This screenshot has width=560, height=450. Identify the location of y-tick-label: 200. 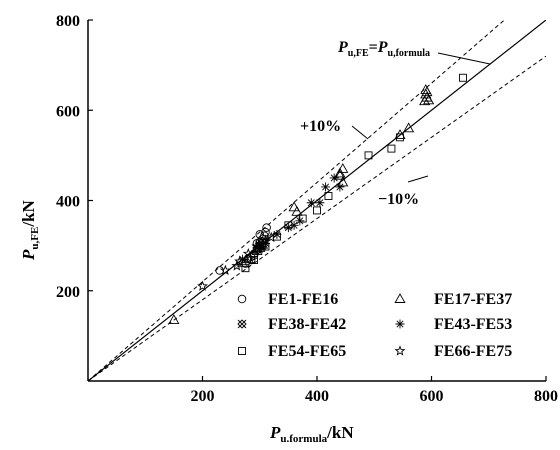
(68, 292).